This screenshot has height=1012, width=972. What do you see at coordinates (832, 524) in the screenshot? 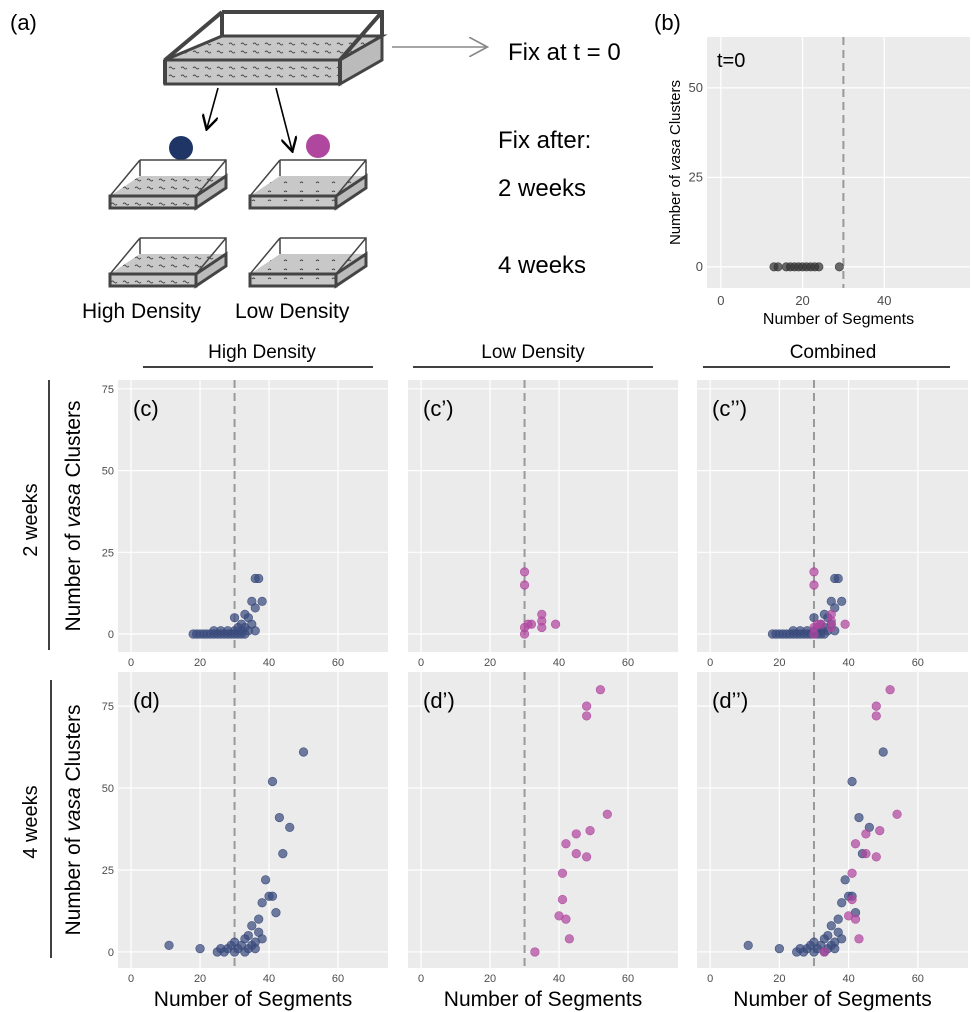
I see `chart-panel: 0 20 40 60 (c’’)` at bounding box center [832, 524].